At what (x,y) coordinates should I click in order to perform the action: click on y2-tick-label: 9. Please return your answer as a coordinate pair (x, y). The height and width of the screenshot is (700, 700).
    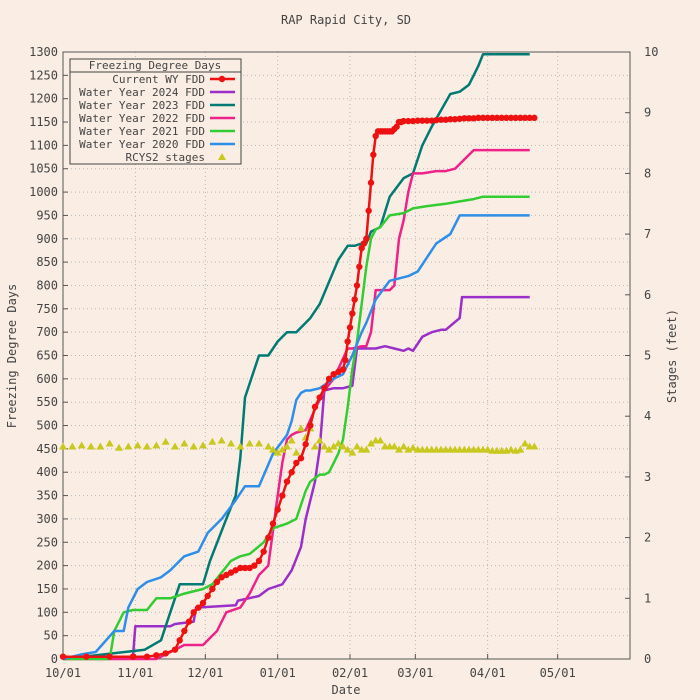
    Looking at the image, I should click on (647, 113).